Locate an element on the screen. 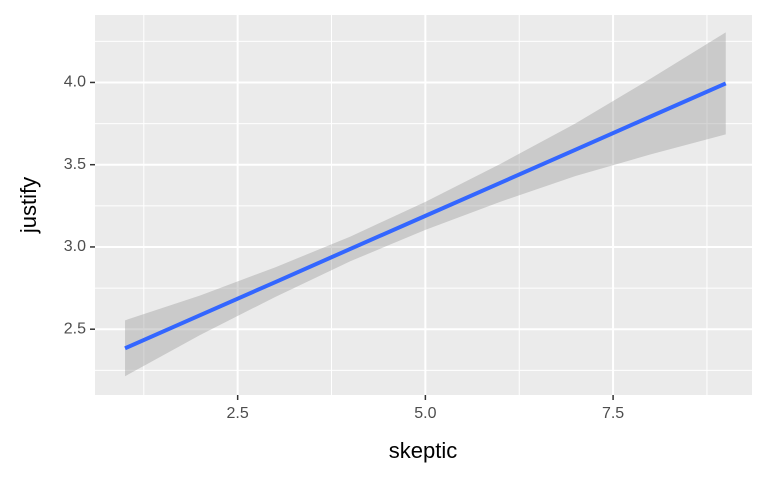 This screenshot has height=480, width=768. x-tick-label: 2.5 is located at coordinates (238, 413).